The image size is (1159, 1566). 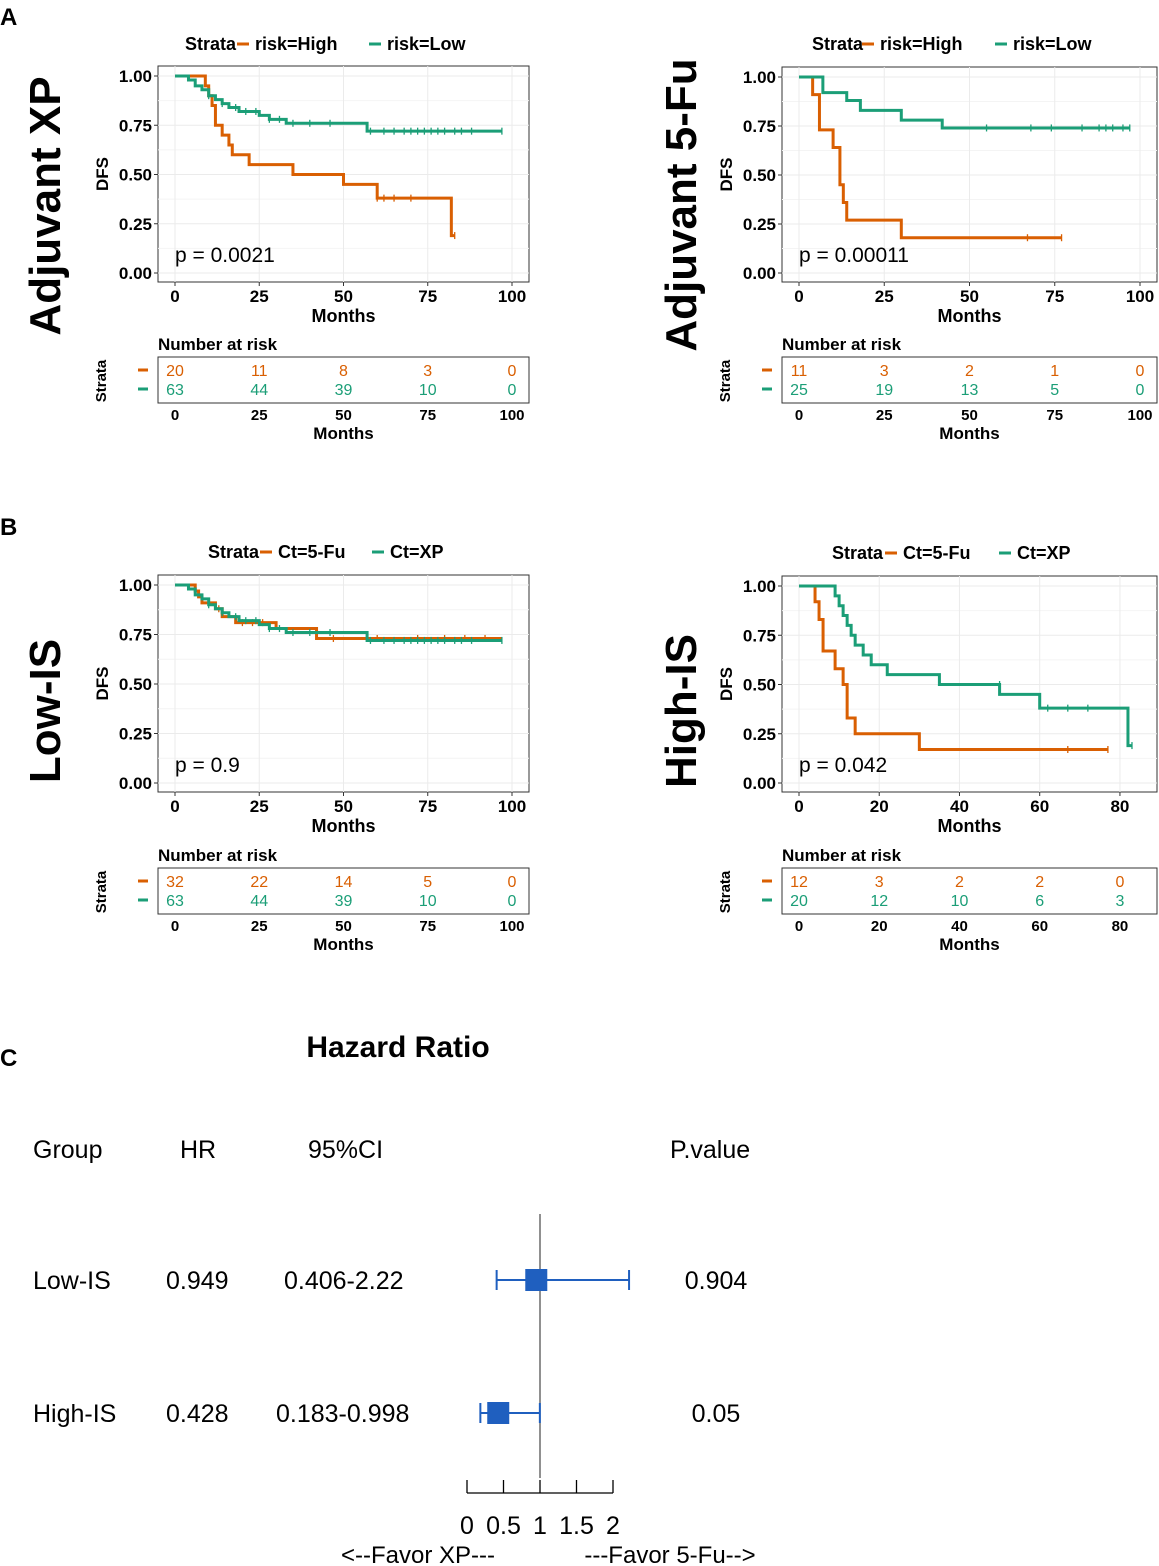 What do you see at coordinates (879, 901) in the screenshot?
I see `risk-table-cell: 12` at bounding box center [879, 901].